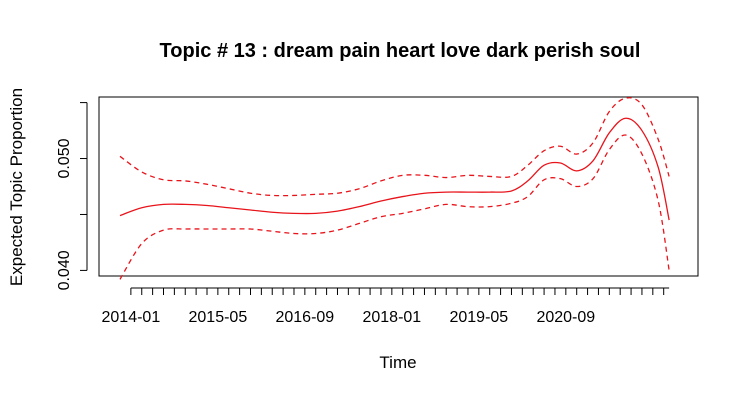 This screenshot has height=400, width=750. I want to click on x-axis-label: Time, so click(397, 362).